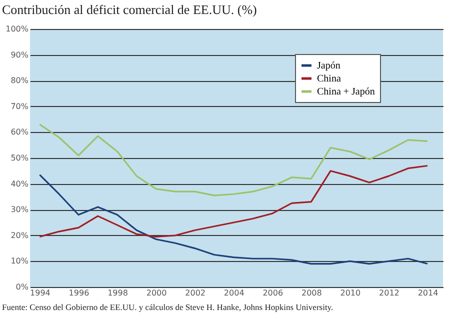  What do you see at coordinates (129, 9) in the screenshot?
I see `chart-title: Contribución al déficit comercial de EE.UU. (%)` at bounding box center [129, 9].